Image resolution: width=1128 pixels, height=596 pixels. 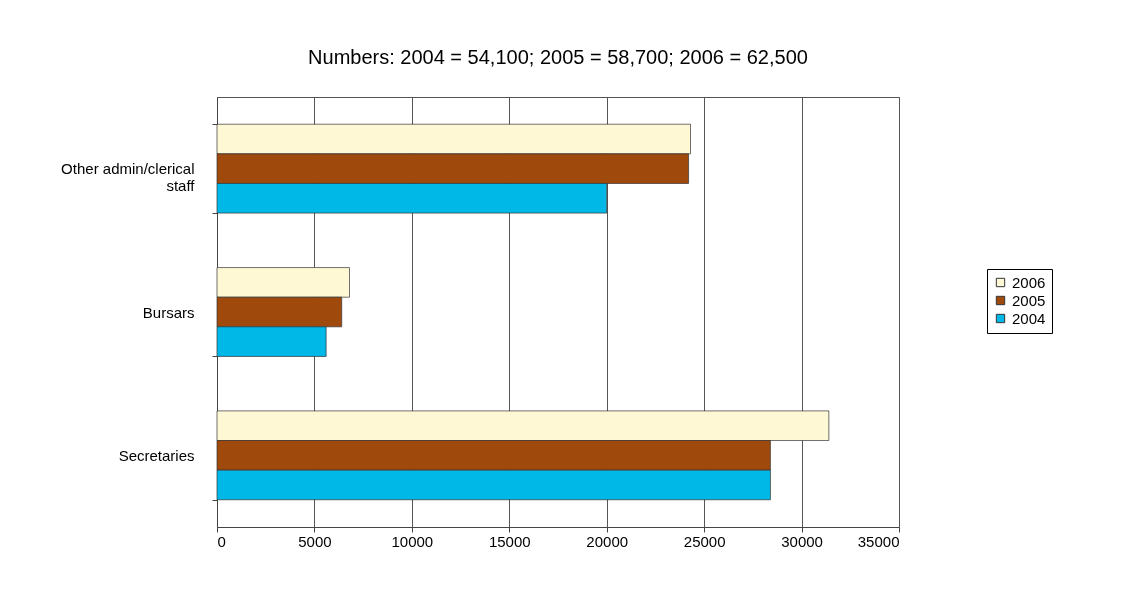 What do you see at coordinates (1029, 282) in the screenshot?
I see `legend-label: 2006` at bounding box center [1029, 282].